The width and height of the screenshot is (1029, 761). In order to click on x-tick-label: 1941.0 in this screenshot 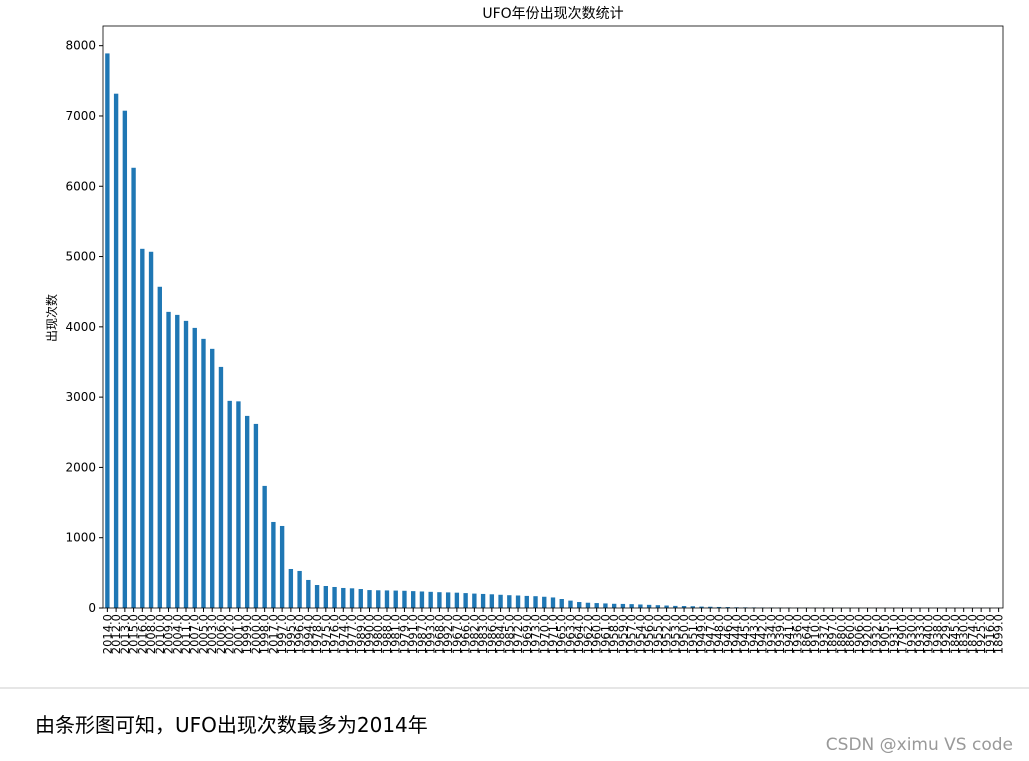, I will do `click(789, 634)`.